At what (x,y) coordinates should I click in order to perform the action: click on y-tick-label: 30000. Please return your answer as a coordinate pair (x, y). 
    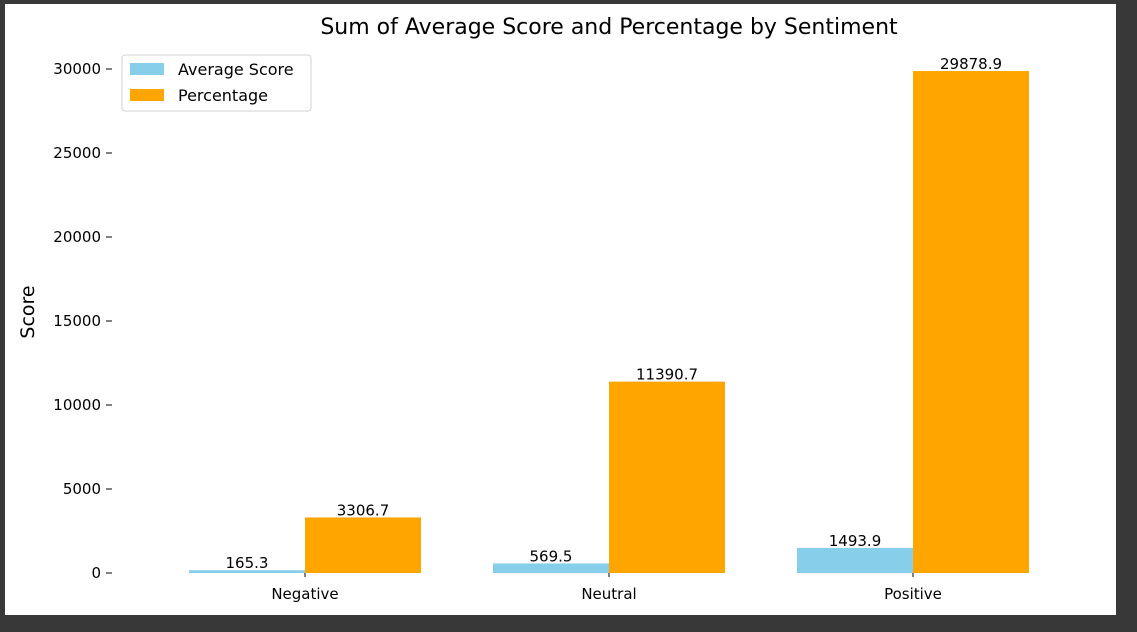
    Looking at the image, I should click on (77, 69).